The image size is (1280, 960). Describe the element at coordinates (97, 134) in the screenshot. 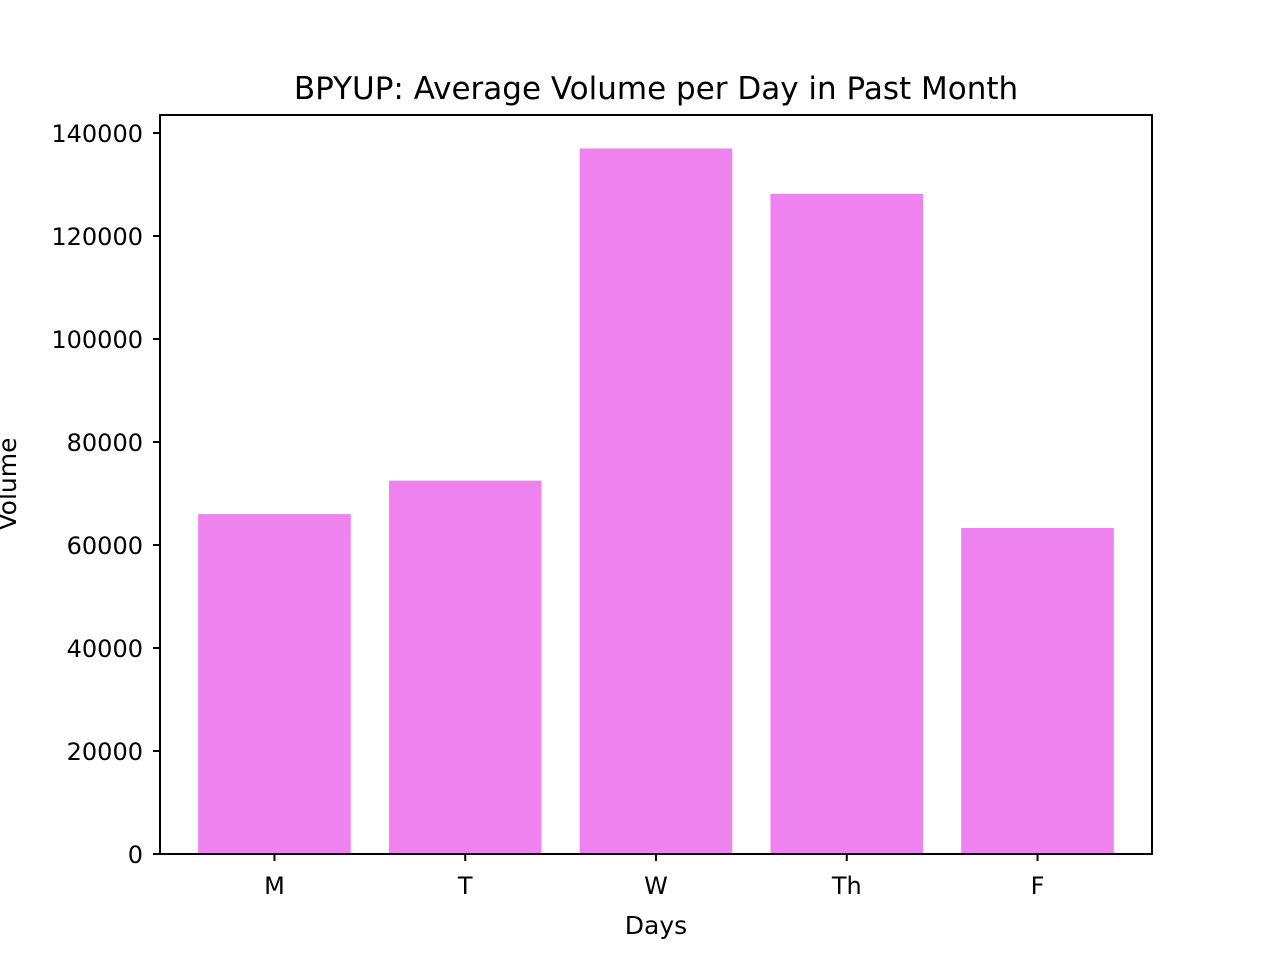

I see `y-tick-label: 140000` at that location.